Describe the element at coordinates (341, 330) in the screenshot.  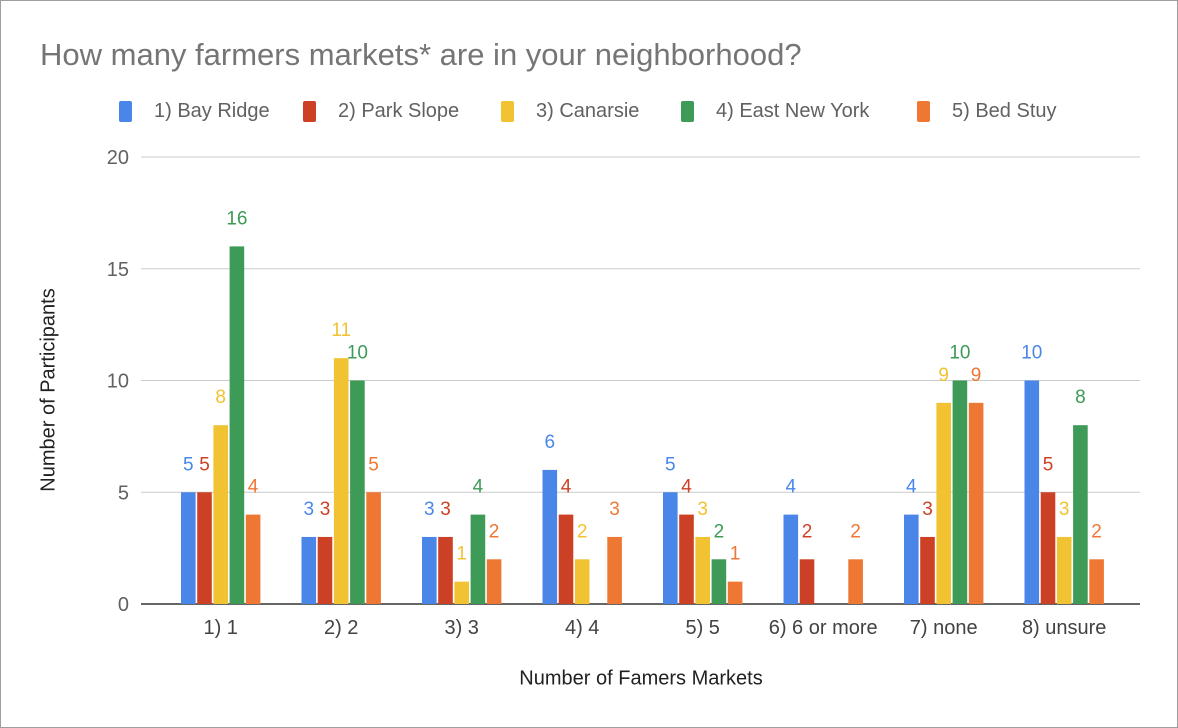
I see `data-label: 11` at that location.